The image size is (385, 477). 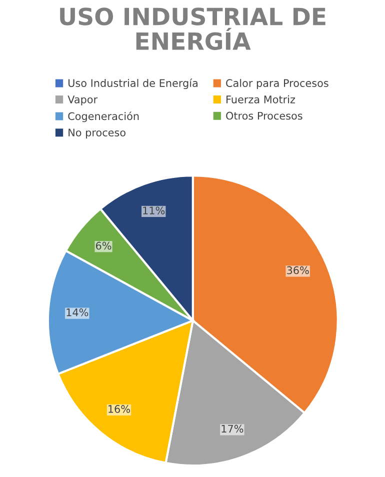 What do you see at coordinates (133, 84) in the screenshot?
I see `legend-label: Uso Industrial de Energía` at bounding box center [133, 84].